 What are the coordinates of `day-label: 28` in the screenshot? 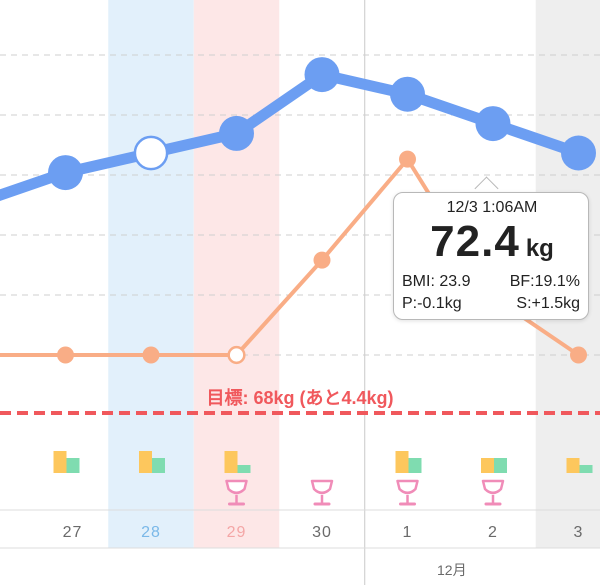 It's located at (151, 532).